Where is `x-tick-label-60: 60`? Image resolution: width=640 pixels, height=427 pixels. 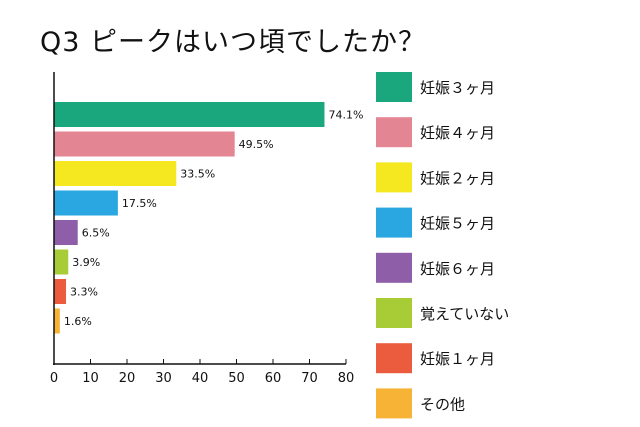
x-tick-label-60: 60 is located at coordinates (273, 378).